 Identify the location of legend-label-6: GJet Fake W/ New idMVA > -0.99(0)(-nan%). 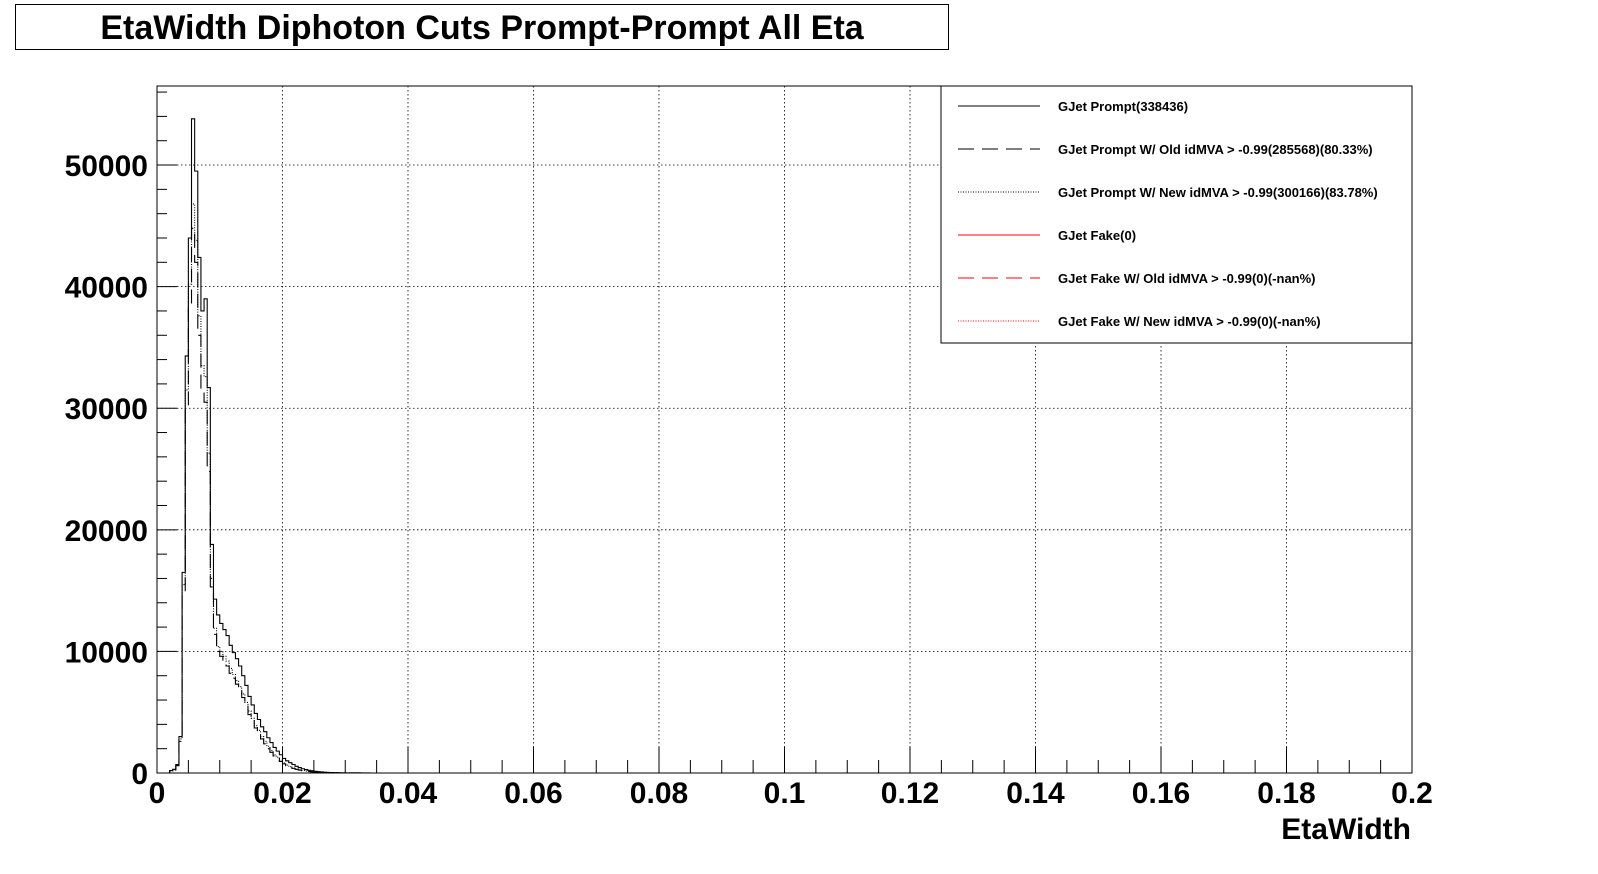
(1189, 321).